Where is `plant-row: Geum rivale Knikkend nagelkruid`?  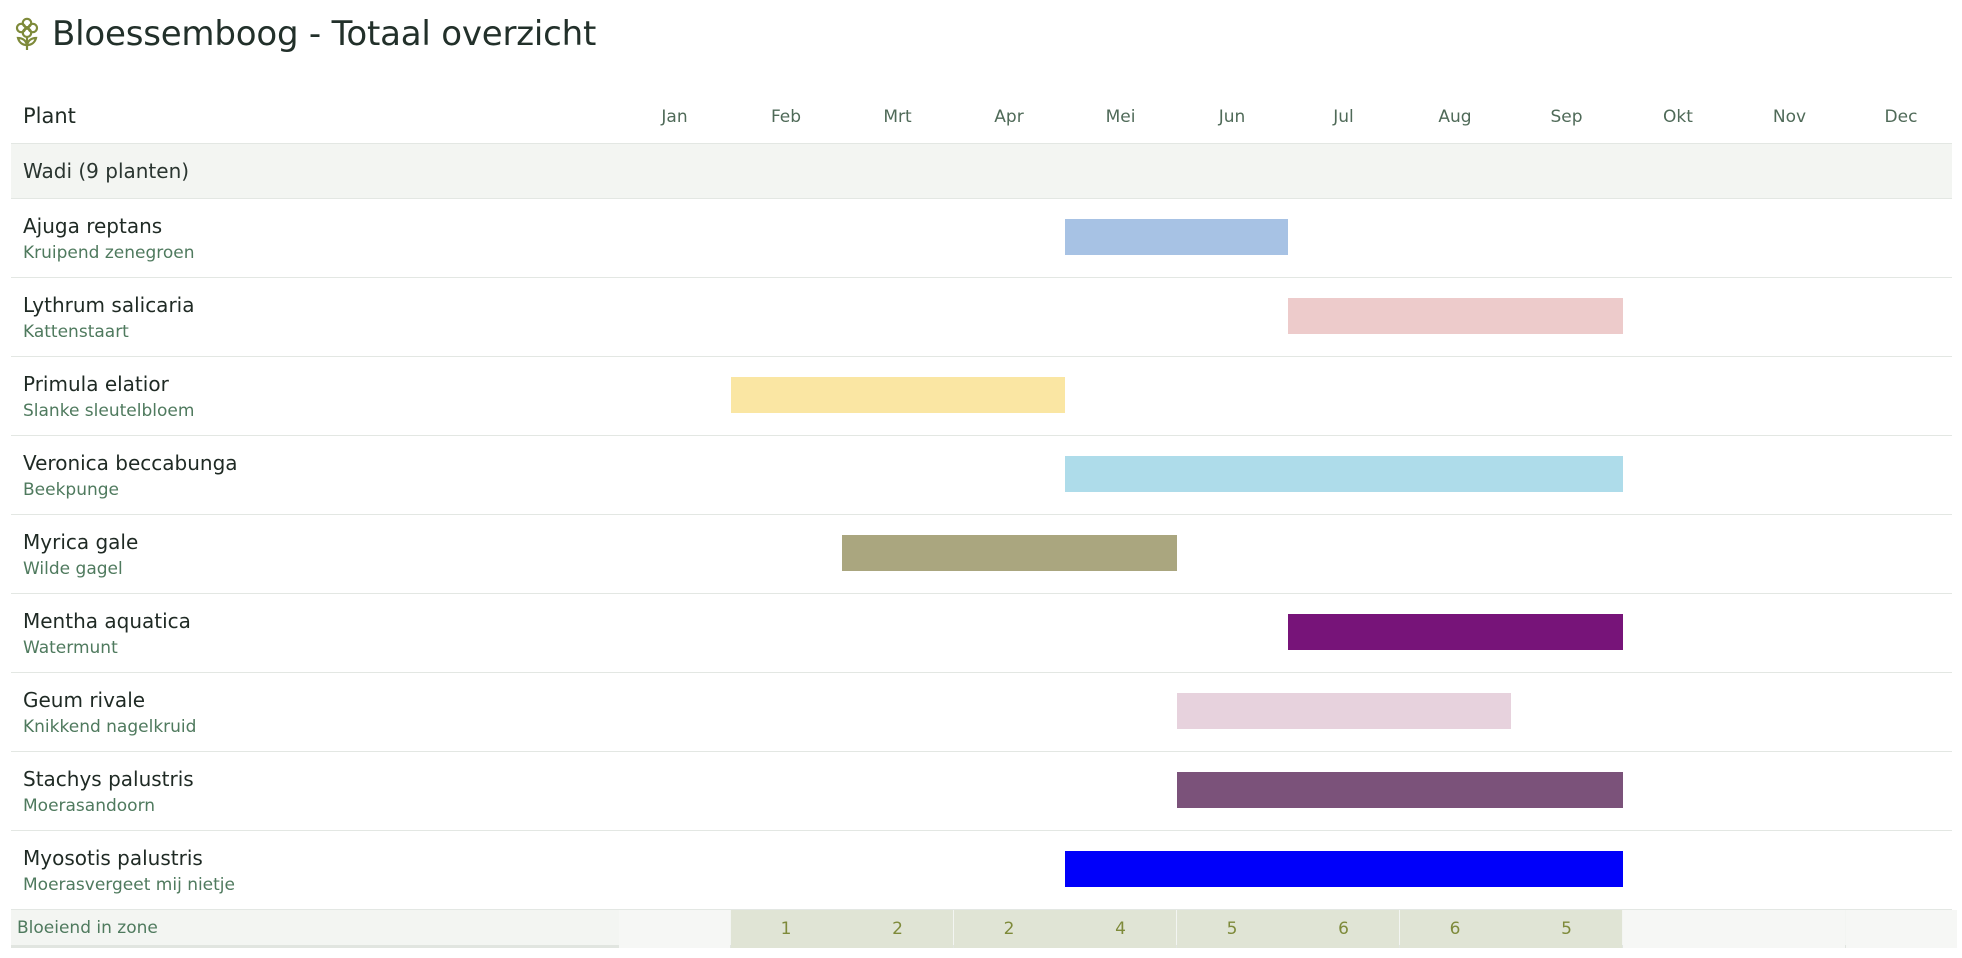 plant-row: Geum rivale Knikkend nagelkruid is located at coordinates (981, 712).